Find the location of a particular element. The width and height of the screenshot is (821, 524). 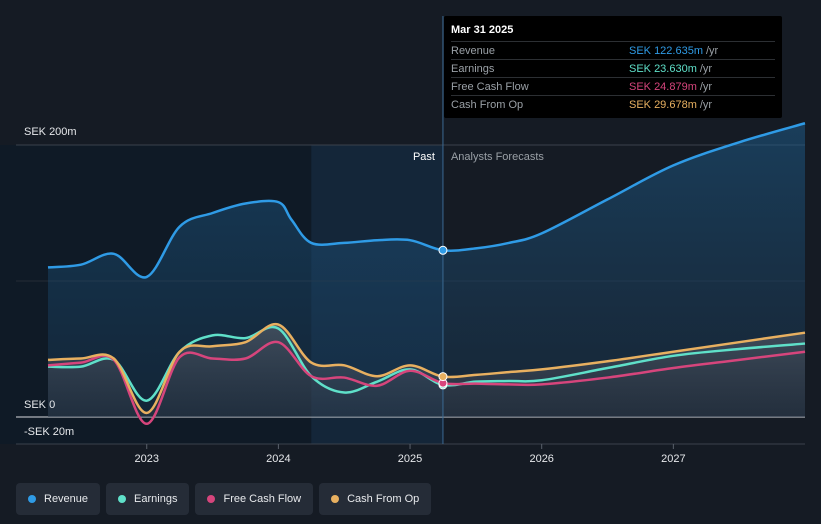

tooltip-value: SEK 24.879m is located at coordinates (663, 86).